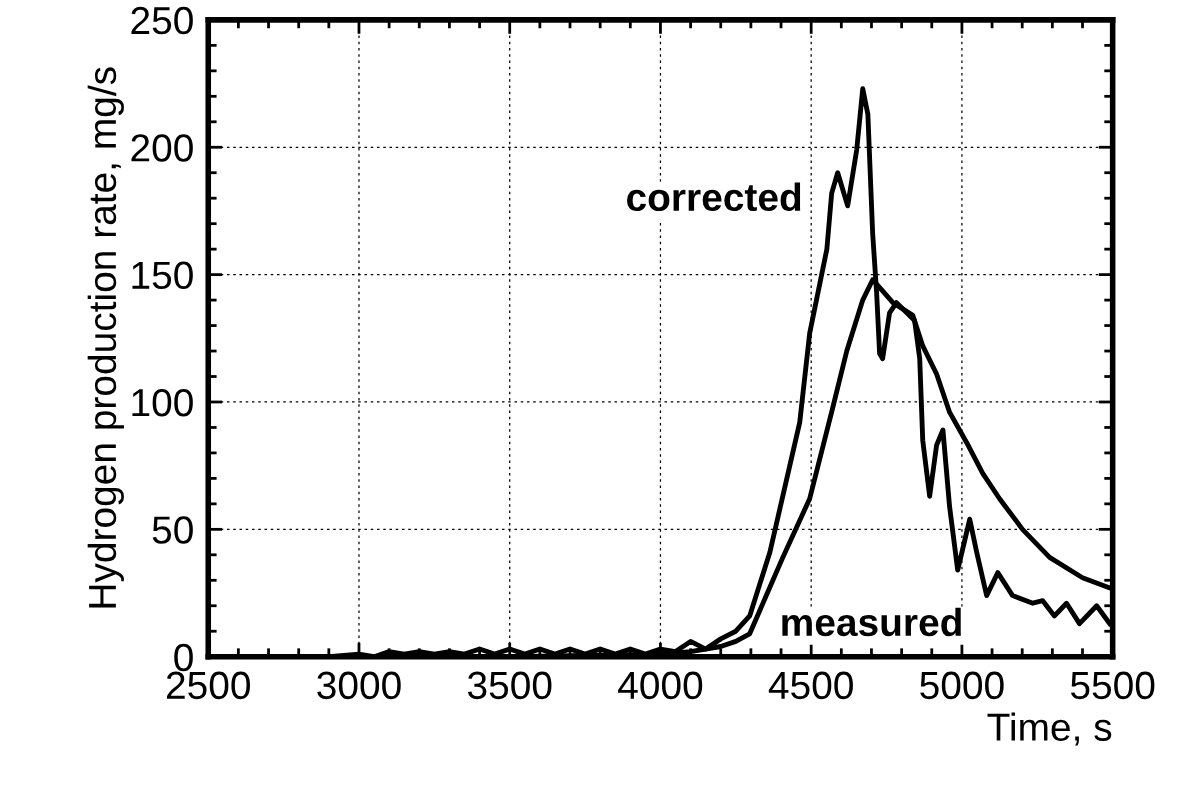 Image resolution: width=1190 pixels, height=796 pixels. What do you see at coordinates (714, 197) in the screenshot?
I see `series-label: corrected` at bounding box center [714, 197].